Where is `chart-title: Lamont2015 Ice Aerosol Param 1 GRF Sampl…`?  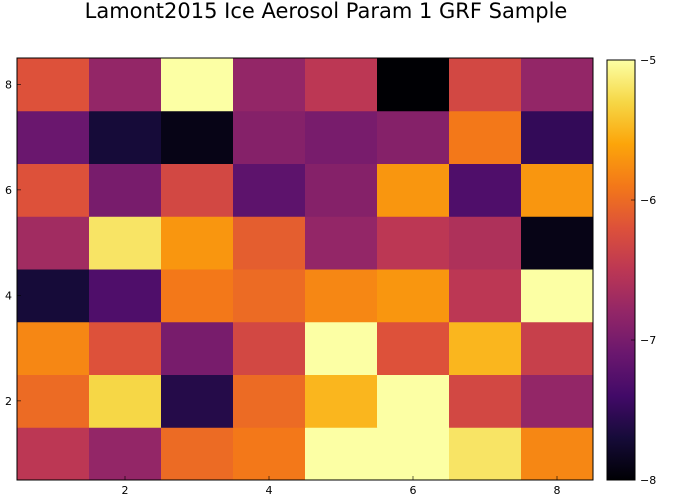 chart-title: Lamont2015 Ice Aerosol Param 1 GRF Sampl… is located at coordinates (326, 11).